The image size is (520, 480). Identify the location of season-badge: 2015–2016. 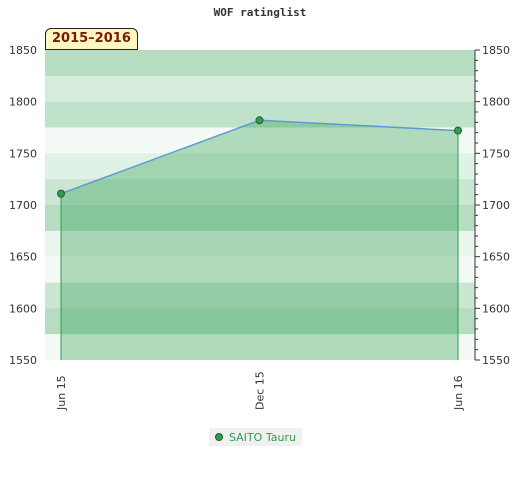
(91, 39).